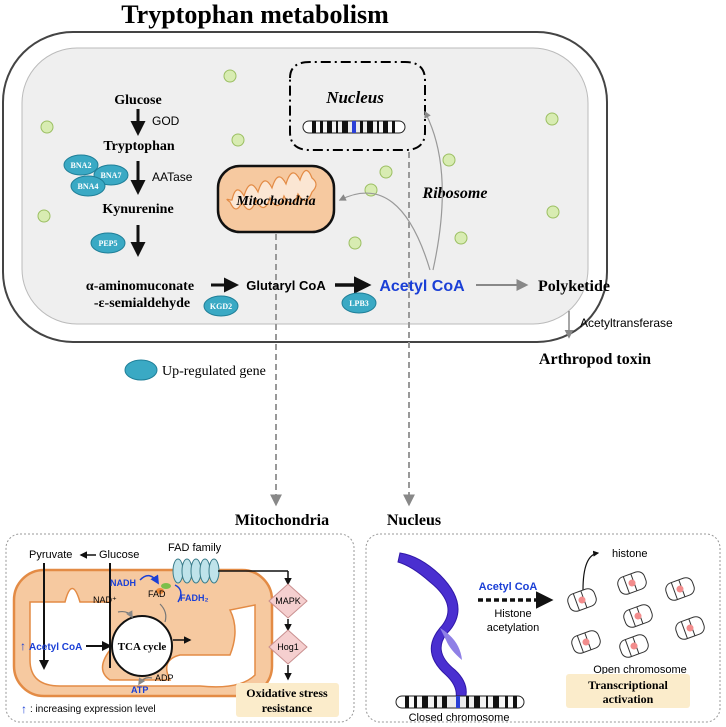 This screenshot has height=727, width=726. I want to click on glucose-label: Glucose, so click(137, 100).